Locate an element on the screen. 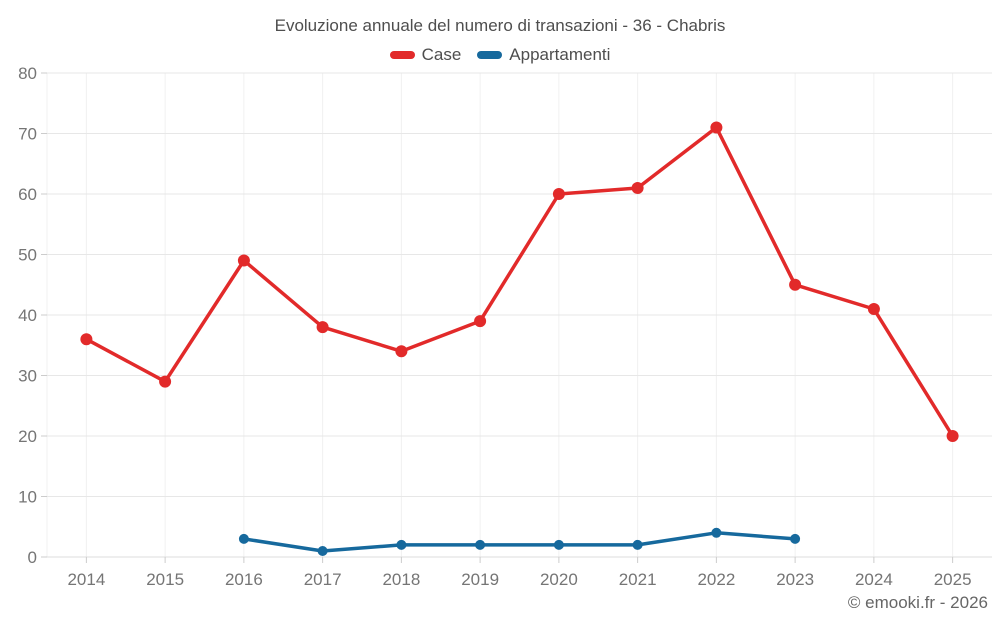 Image resolution: width=1000 pixels, height=625 pixels. x-tick-label: 2021 is located at coordinates (638, 579).